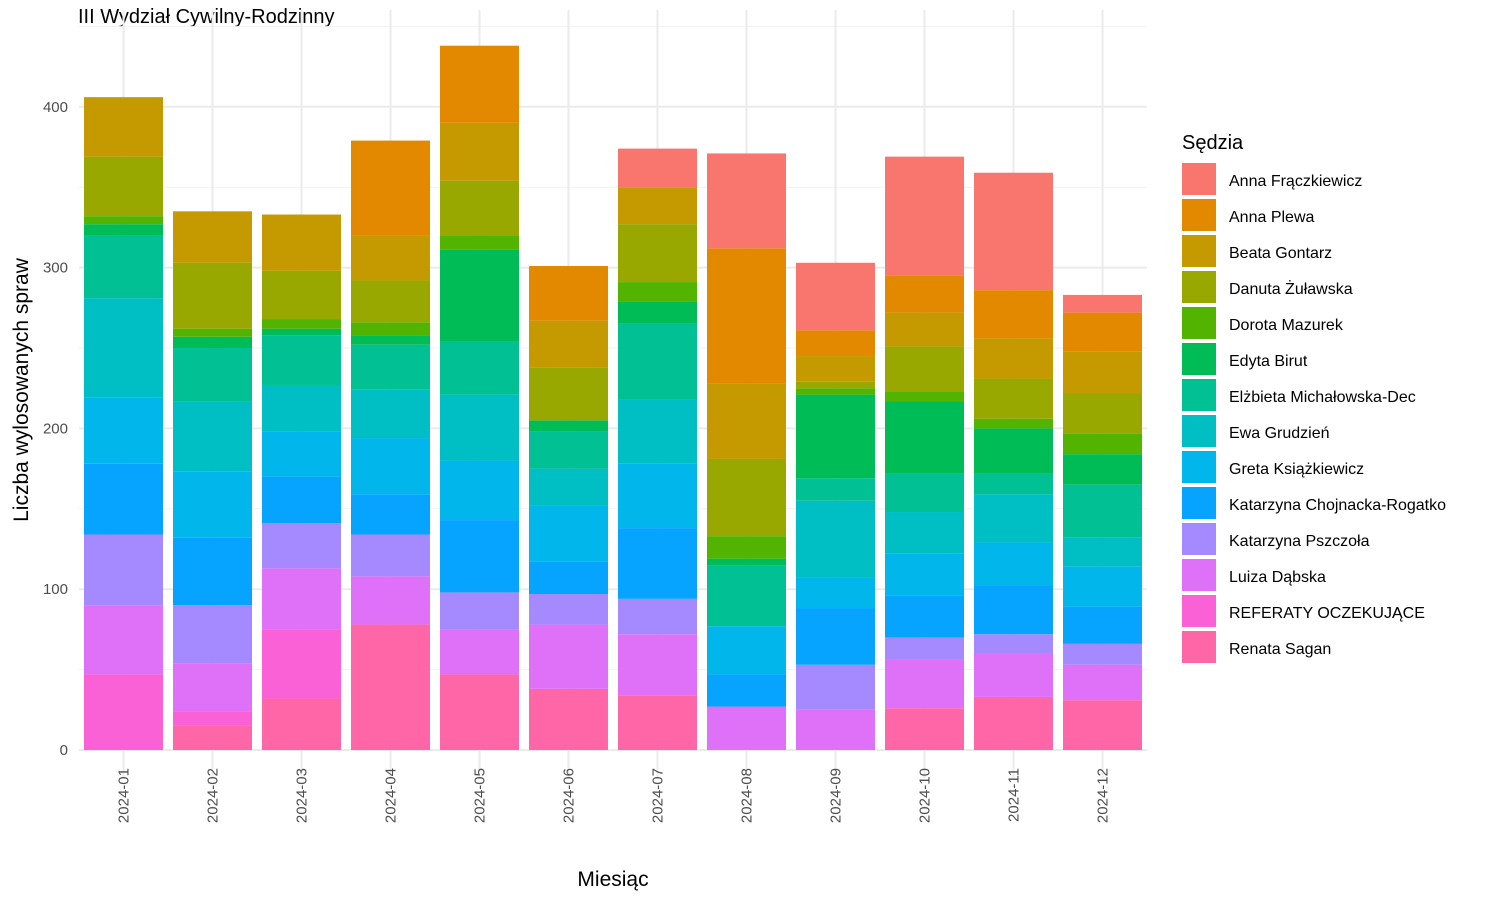 The width and height of the screenshot is (1500, 900). Describe the element at coordinates (206, 17) in the screenshot. I see `chart-title: III Wydział Cywilny-Rodzinny` at that location.